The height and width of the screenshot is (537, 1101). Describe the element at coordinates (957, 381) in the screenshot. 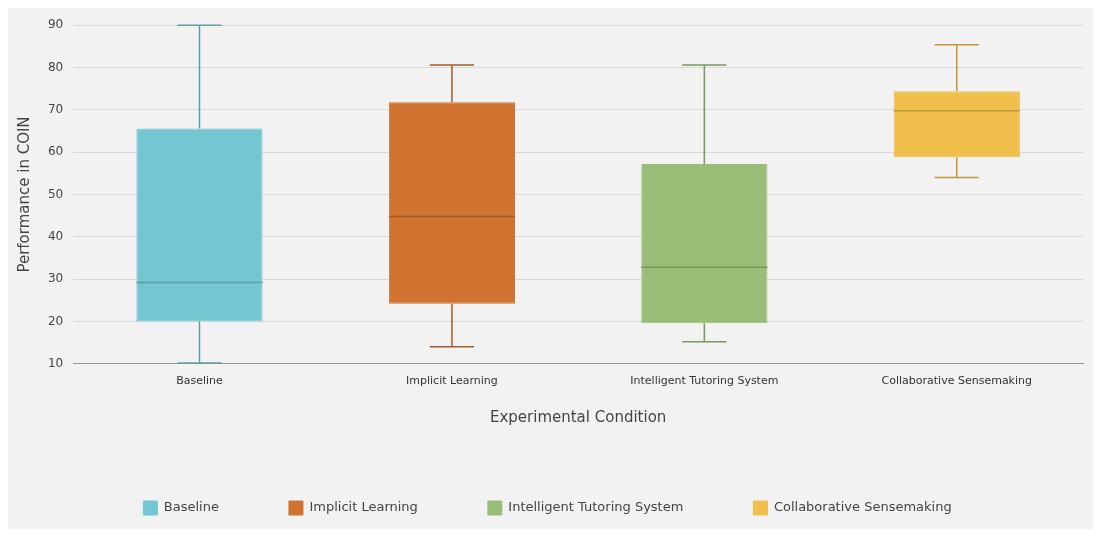

I see `x-tick-label: Collaborative Sensemaking` at that location.